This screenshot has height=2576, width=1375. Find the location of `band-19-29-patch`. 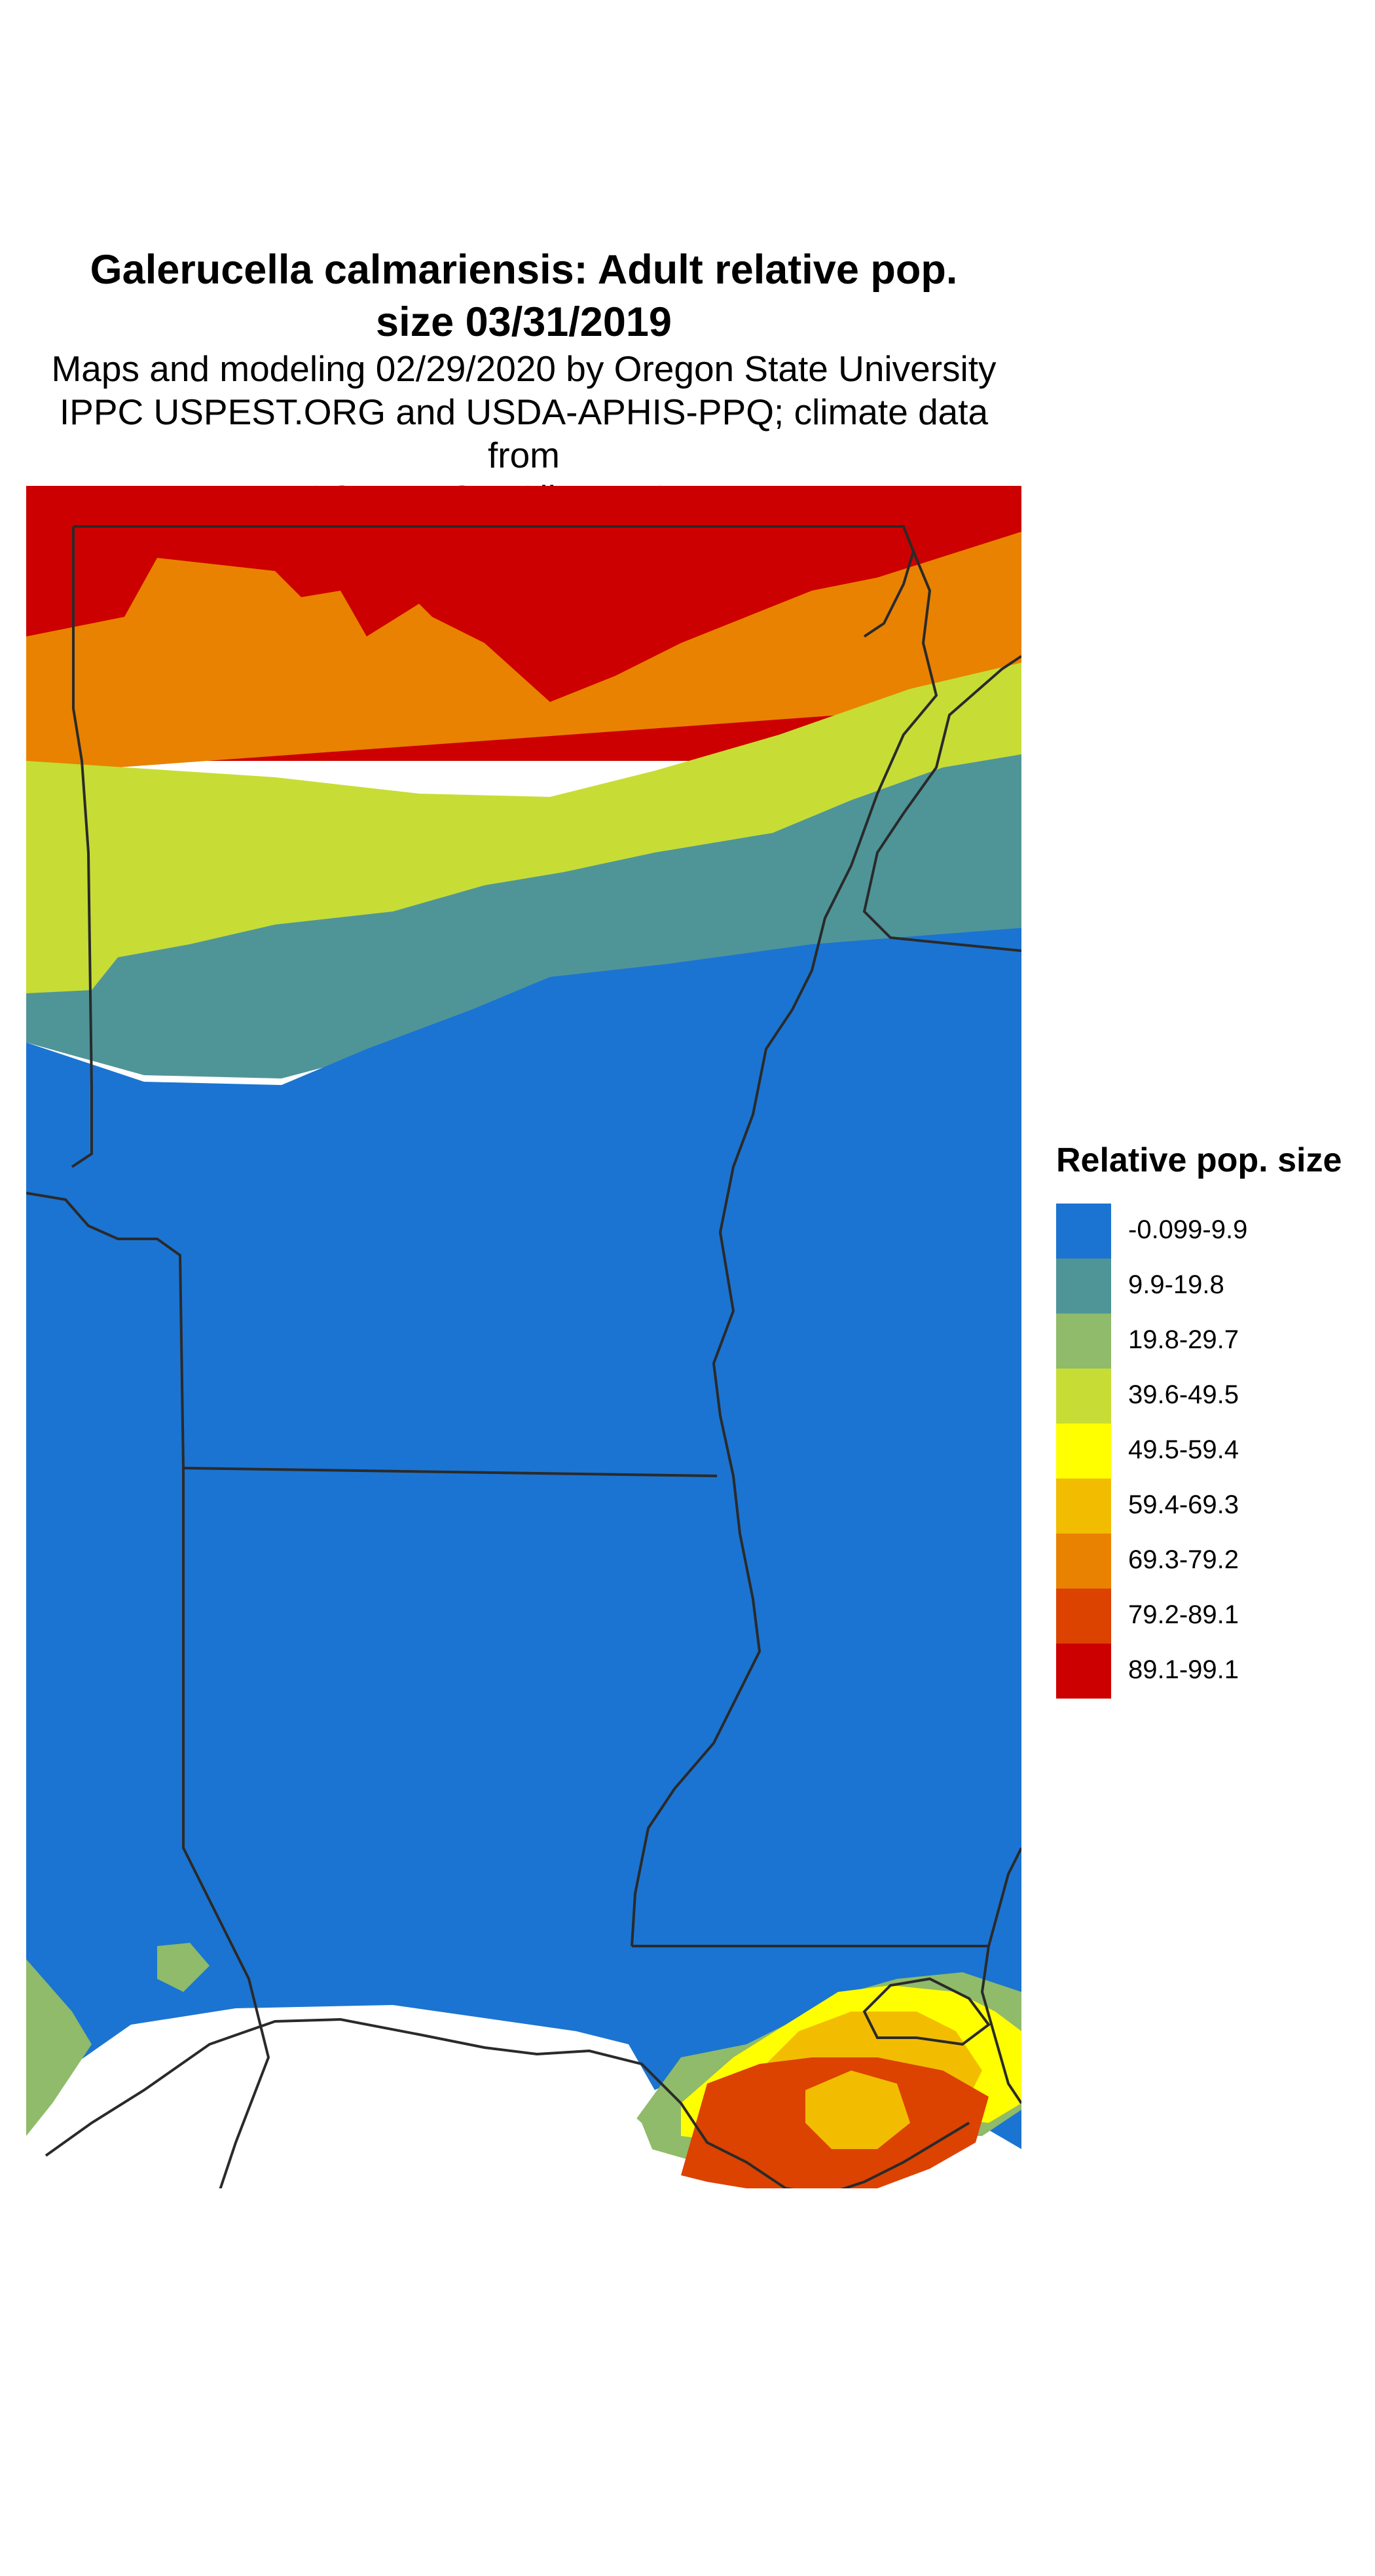

band-19-29-patch is located at coordinates (183, 1967).